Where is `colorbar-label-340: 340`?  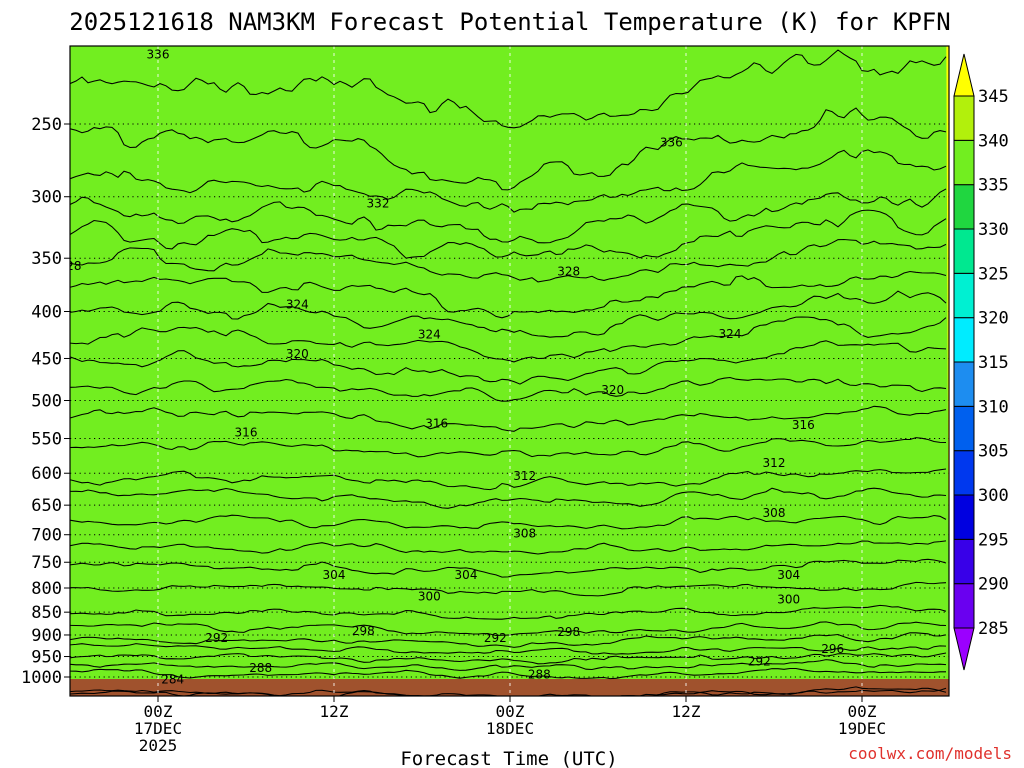
colorbar-label-340: 340 is located at coordinates (993, 141).